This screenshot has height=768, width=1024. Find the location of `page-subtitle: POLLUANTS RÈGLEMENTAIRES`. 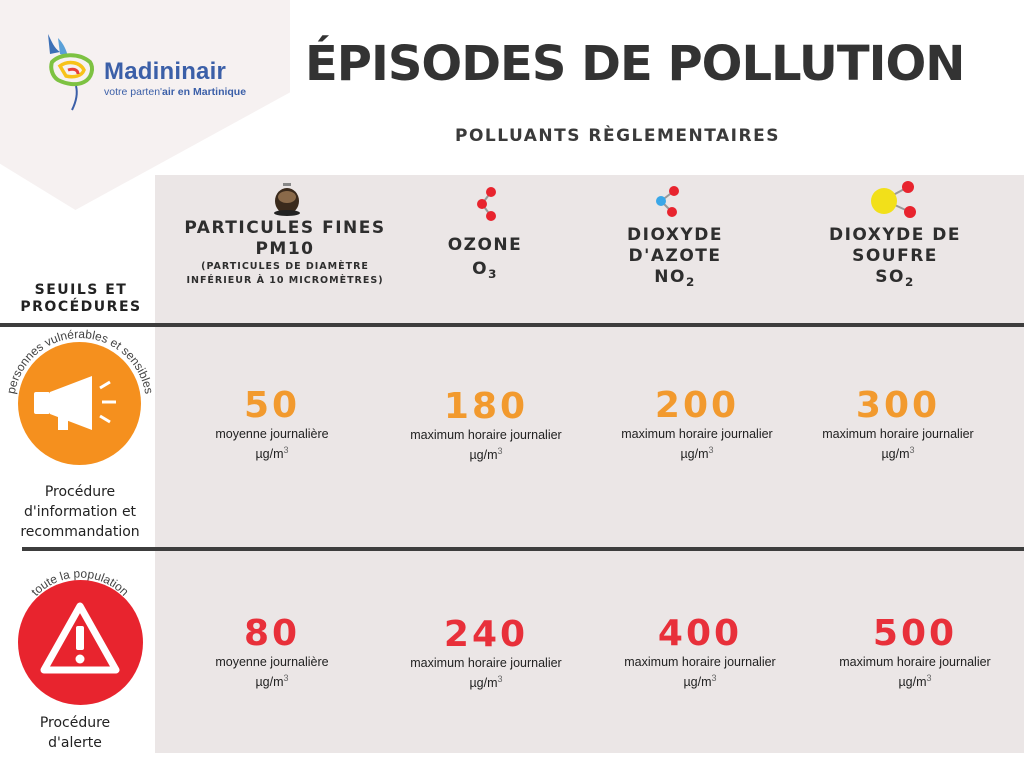

page-subtitle: POLLUANTS RÈGLEMENTAIRES is located at coordinates (617, 136).